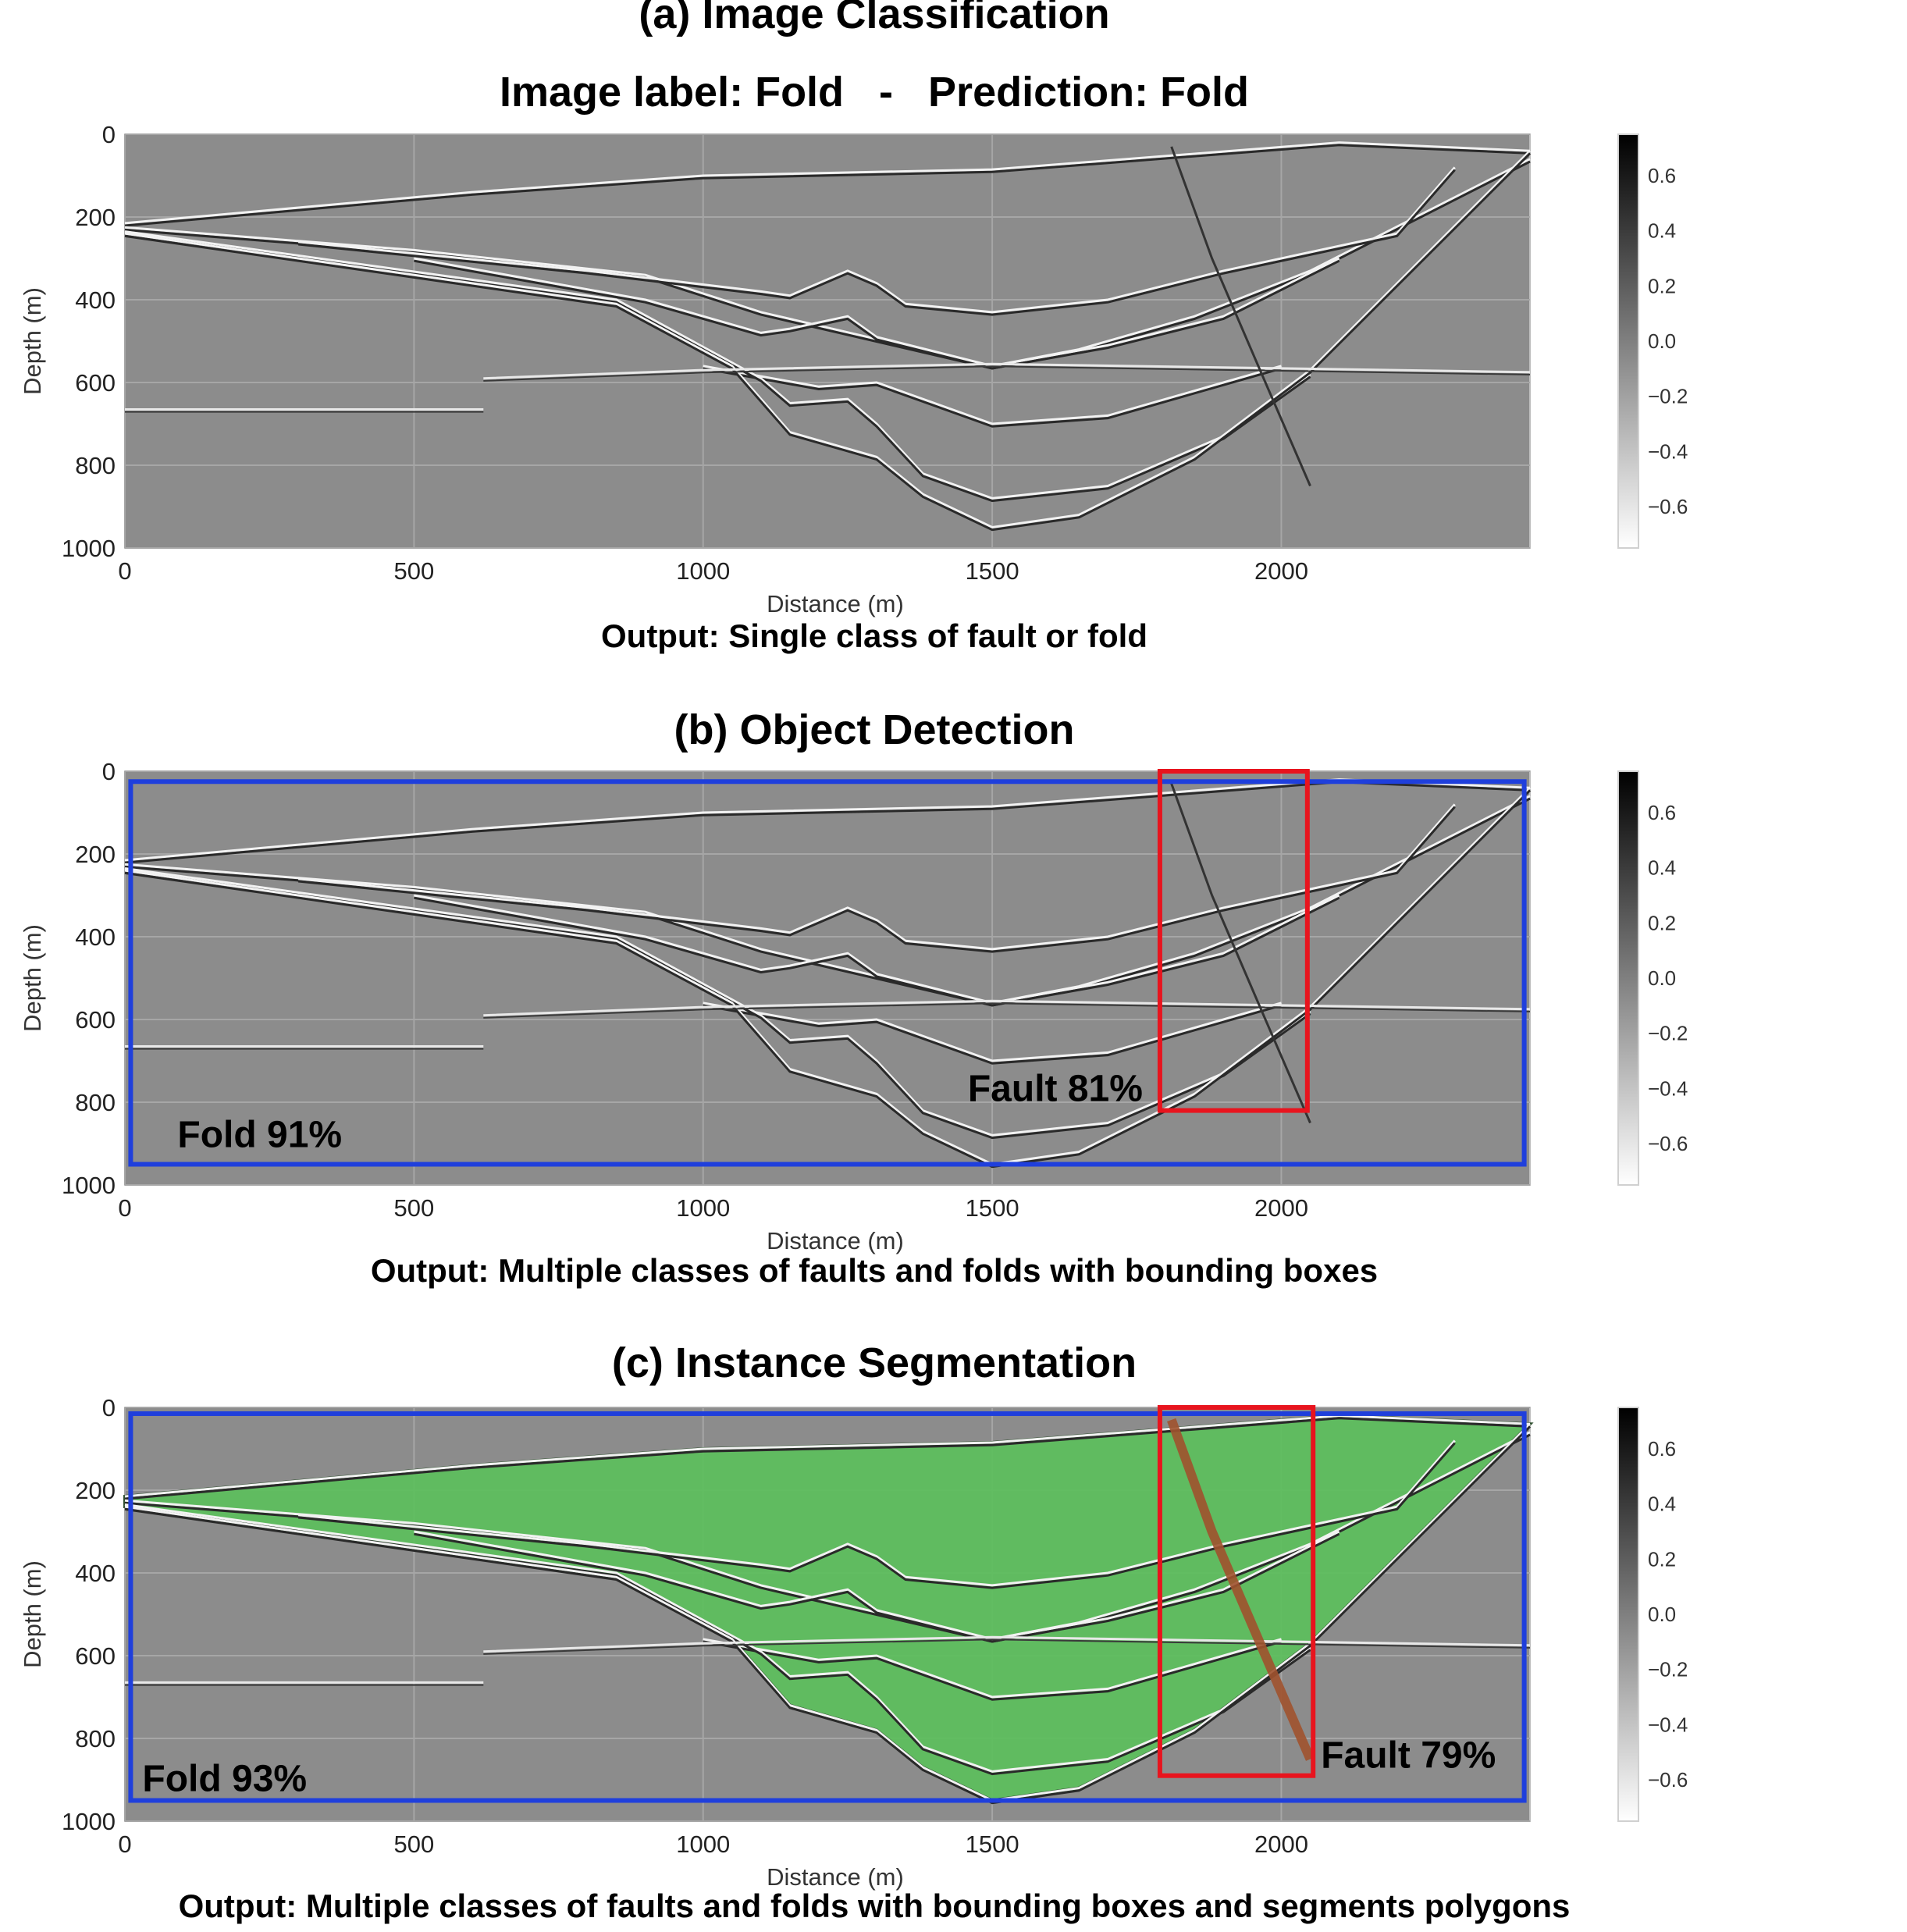  Describe the element at coordinates (1408, 1756) in the screenshot. I see `fault-detection-label: Fault 79%` at that location.